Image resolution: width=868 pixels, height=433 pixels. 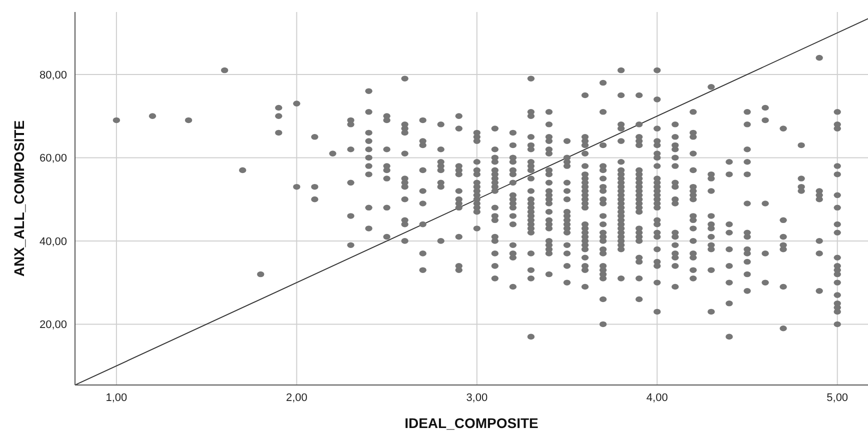 I want to click on x-tick-label: 5,00, so click(x=837, y=398).